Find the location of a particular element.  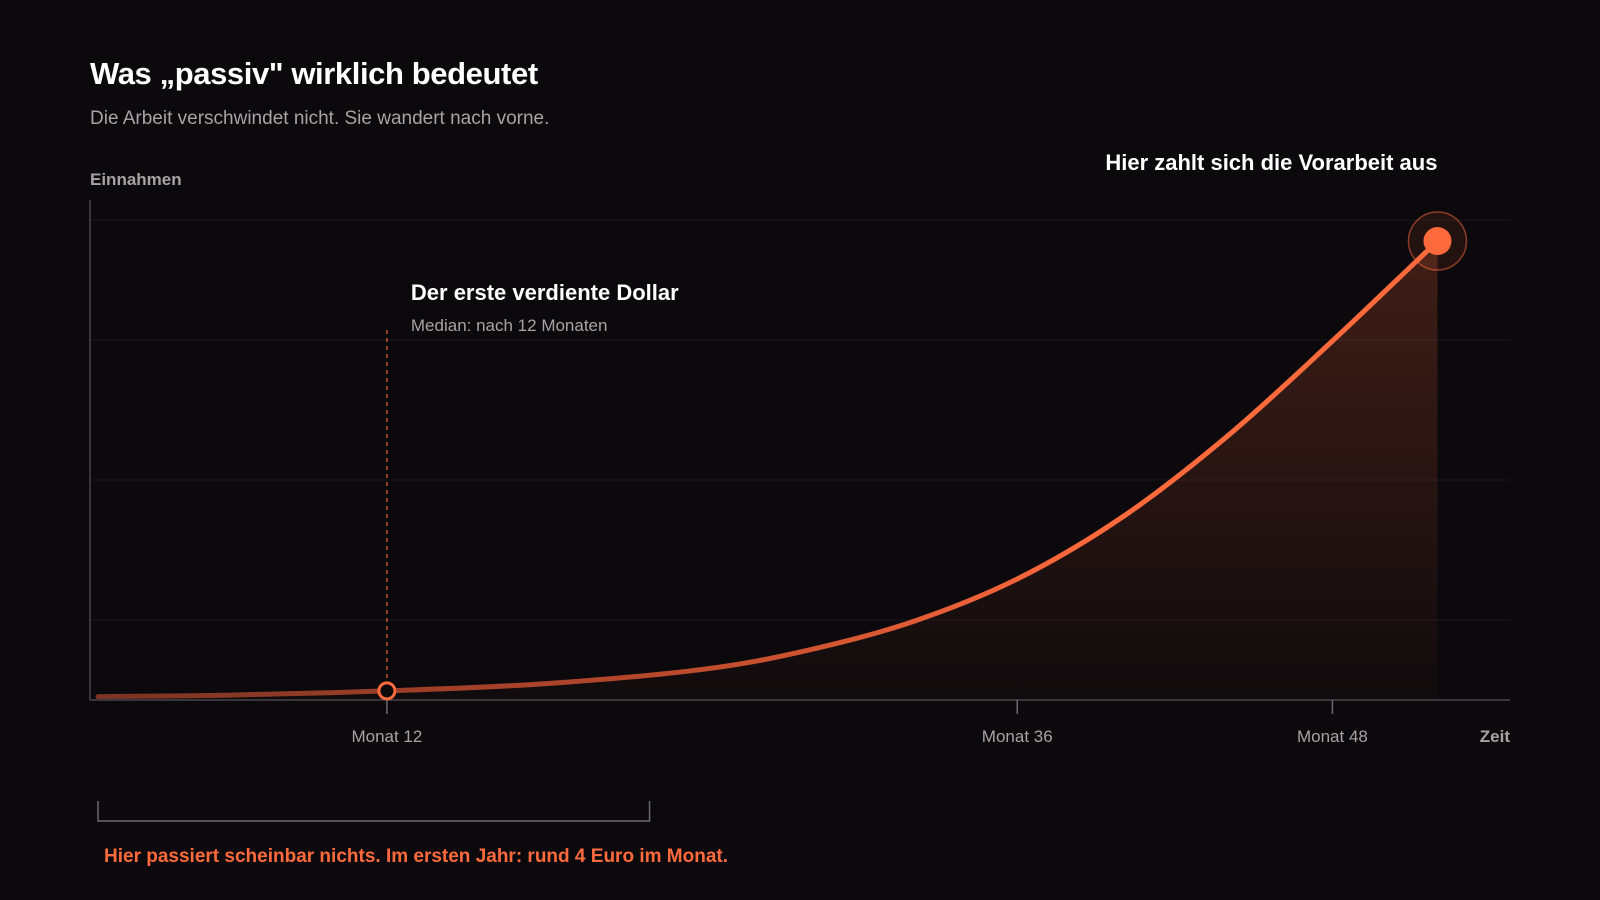

first-dollar-subtitle: Median: nach 12 Monaten is located at coordinates (509, 325).